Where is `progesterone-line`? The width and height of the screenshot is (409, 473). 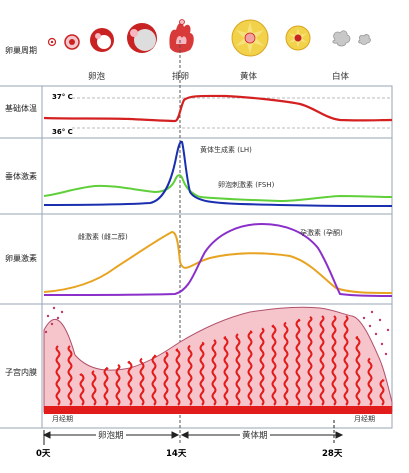 progesterone-line is located at coordinates (218, 259).